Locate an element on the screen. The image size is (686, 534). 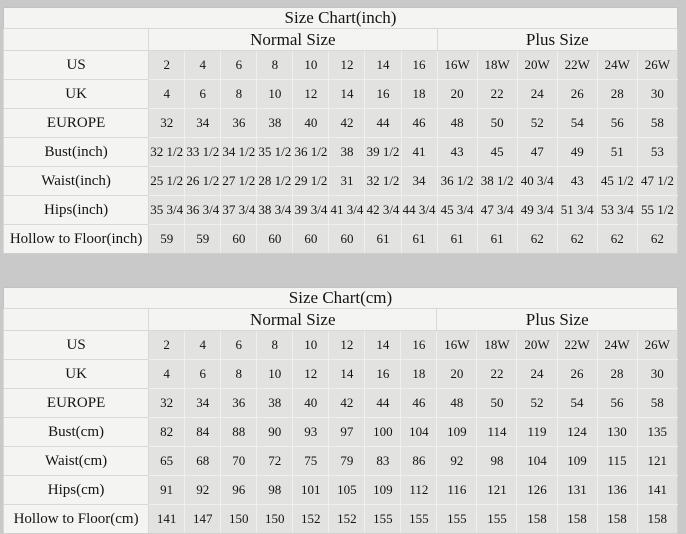
size-cell: 126 is located at coordinates (537, 490).